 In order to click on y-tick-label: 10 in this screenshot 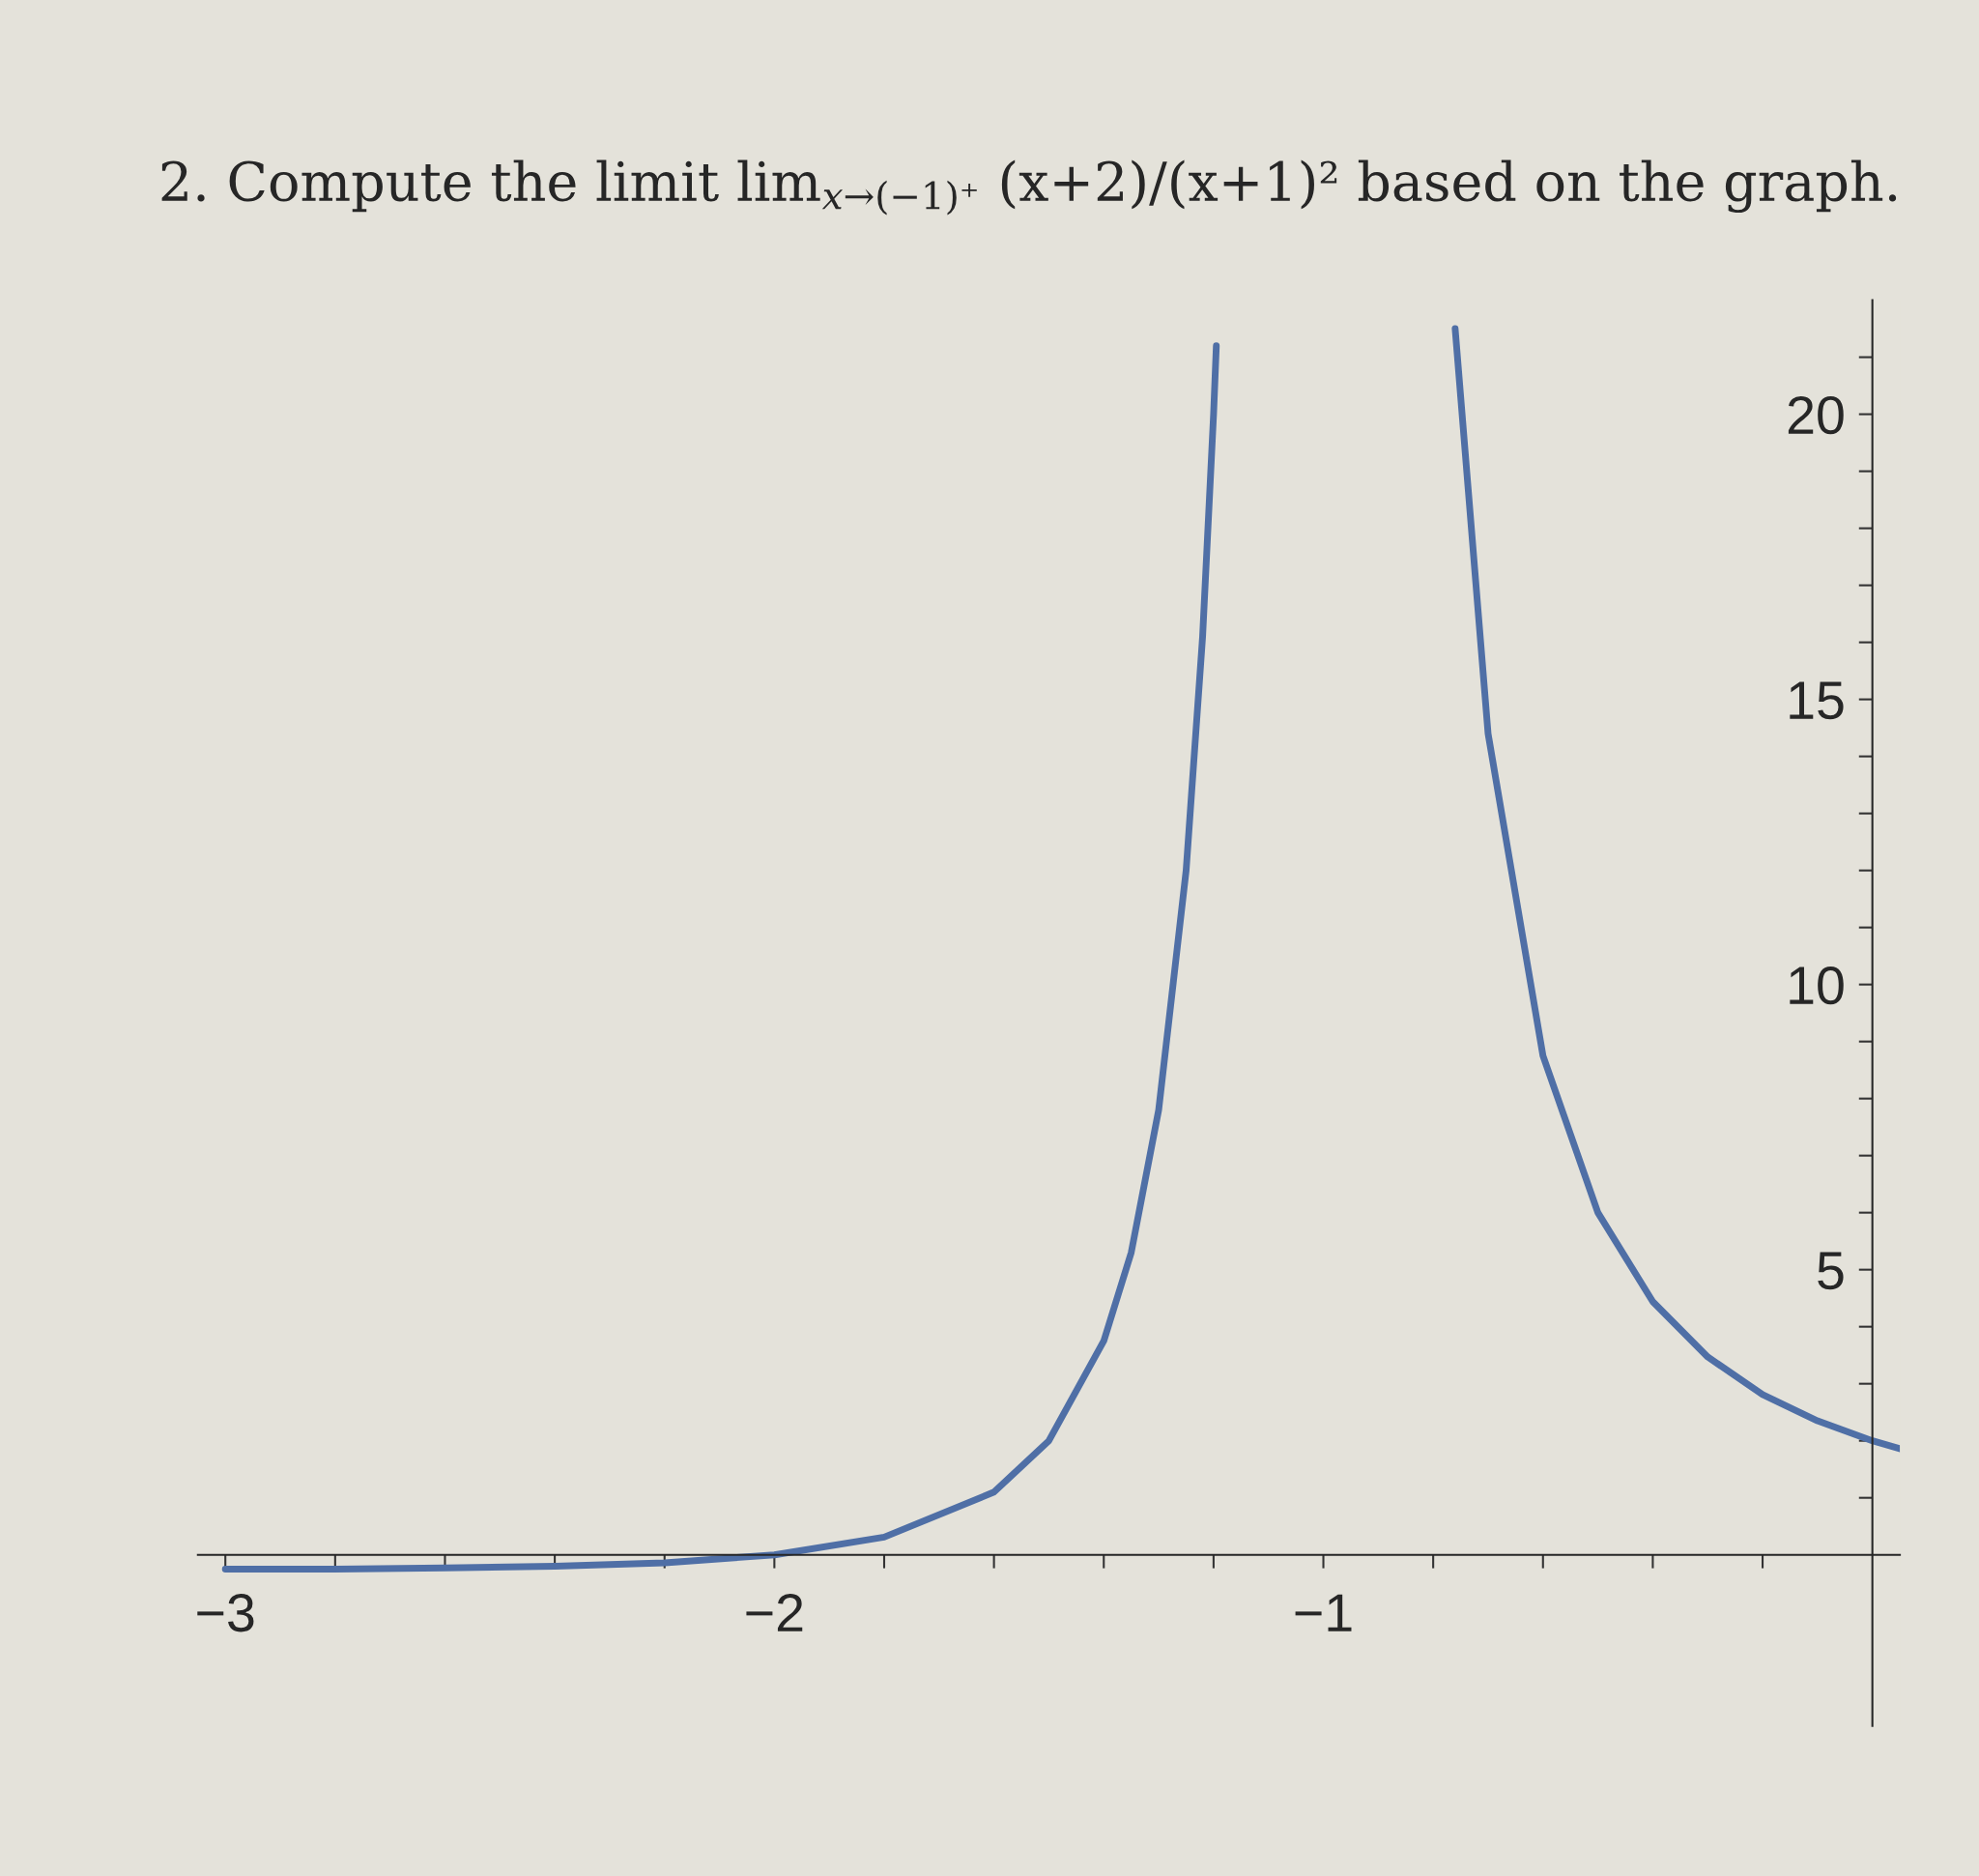, I will do `click(1817, 986)`.